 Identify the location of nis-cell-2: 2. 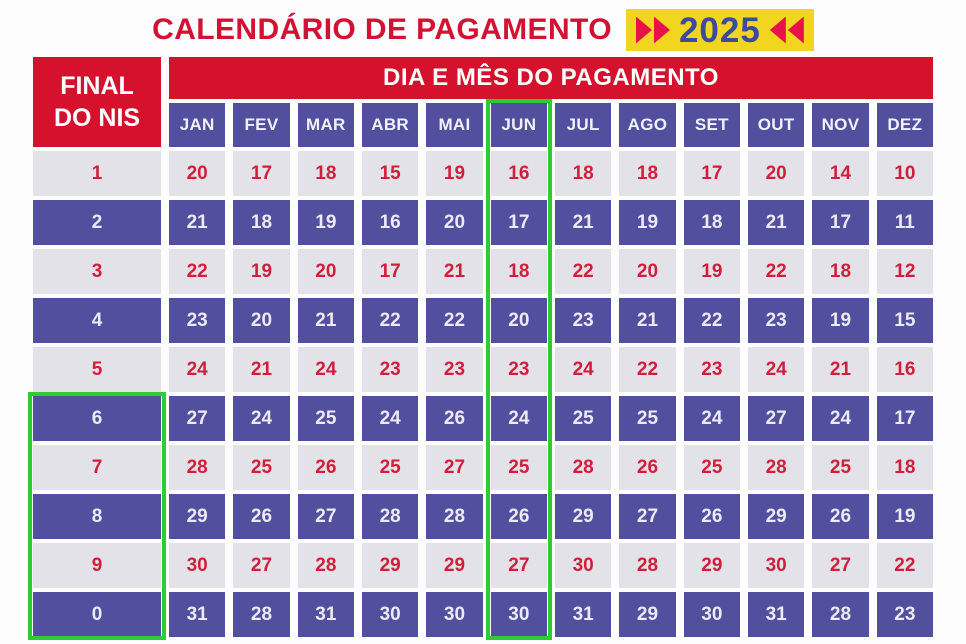
(97, 222).